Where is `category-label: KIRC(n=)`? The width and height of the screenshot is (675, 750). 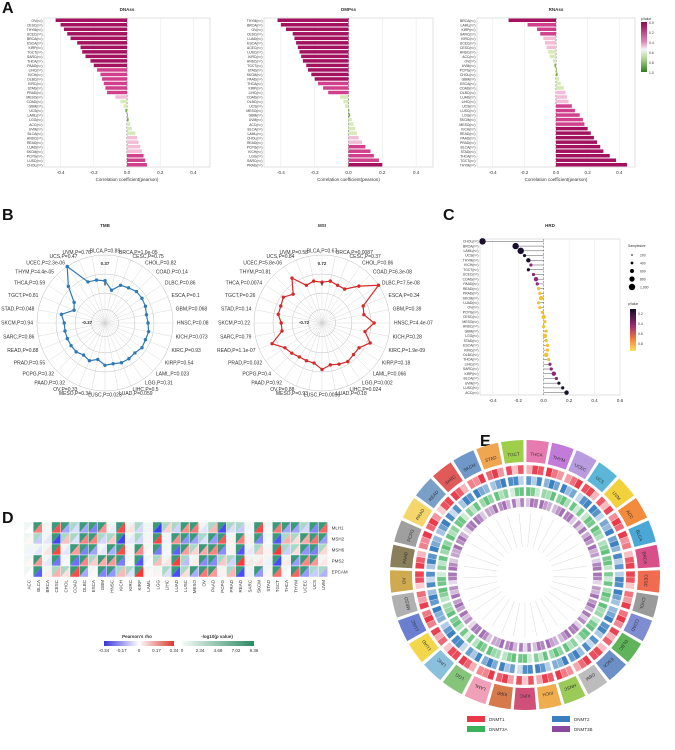
category-label: KIRC(n=) is located at coordinates (471, 350).